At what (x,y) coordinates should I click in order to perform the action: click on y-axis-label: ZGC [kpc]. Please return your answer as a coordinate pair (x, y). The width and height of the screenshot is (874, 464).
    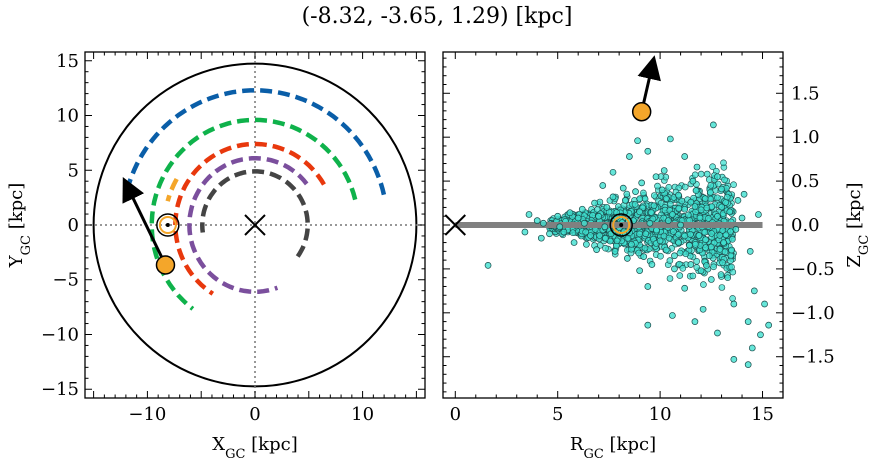
    Looking at the image, I should click on (858, 224).